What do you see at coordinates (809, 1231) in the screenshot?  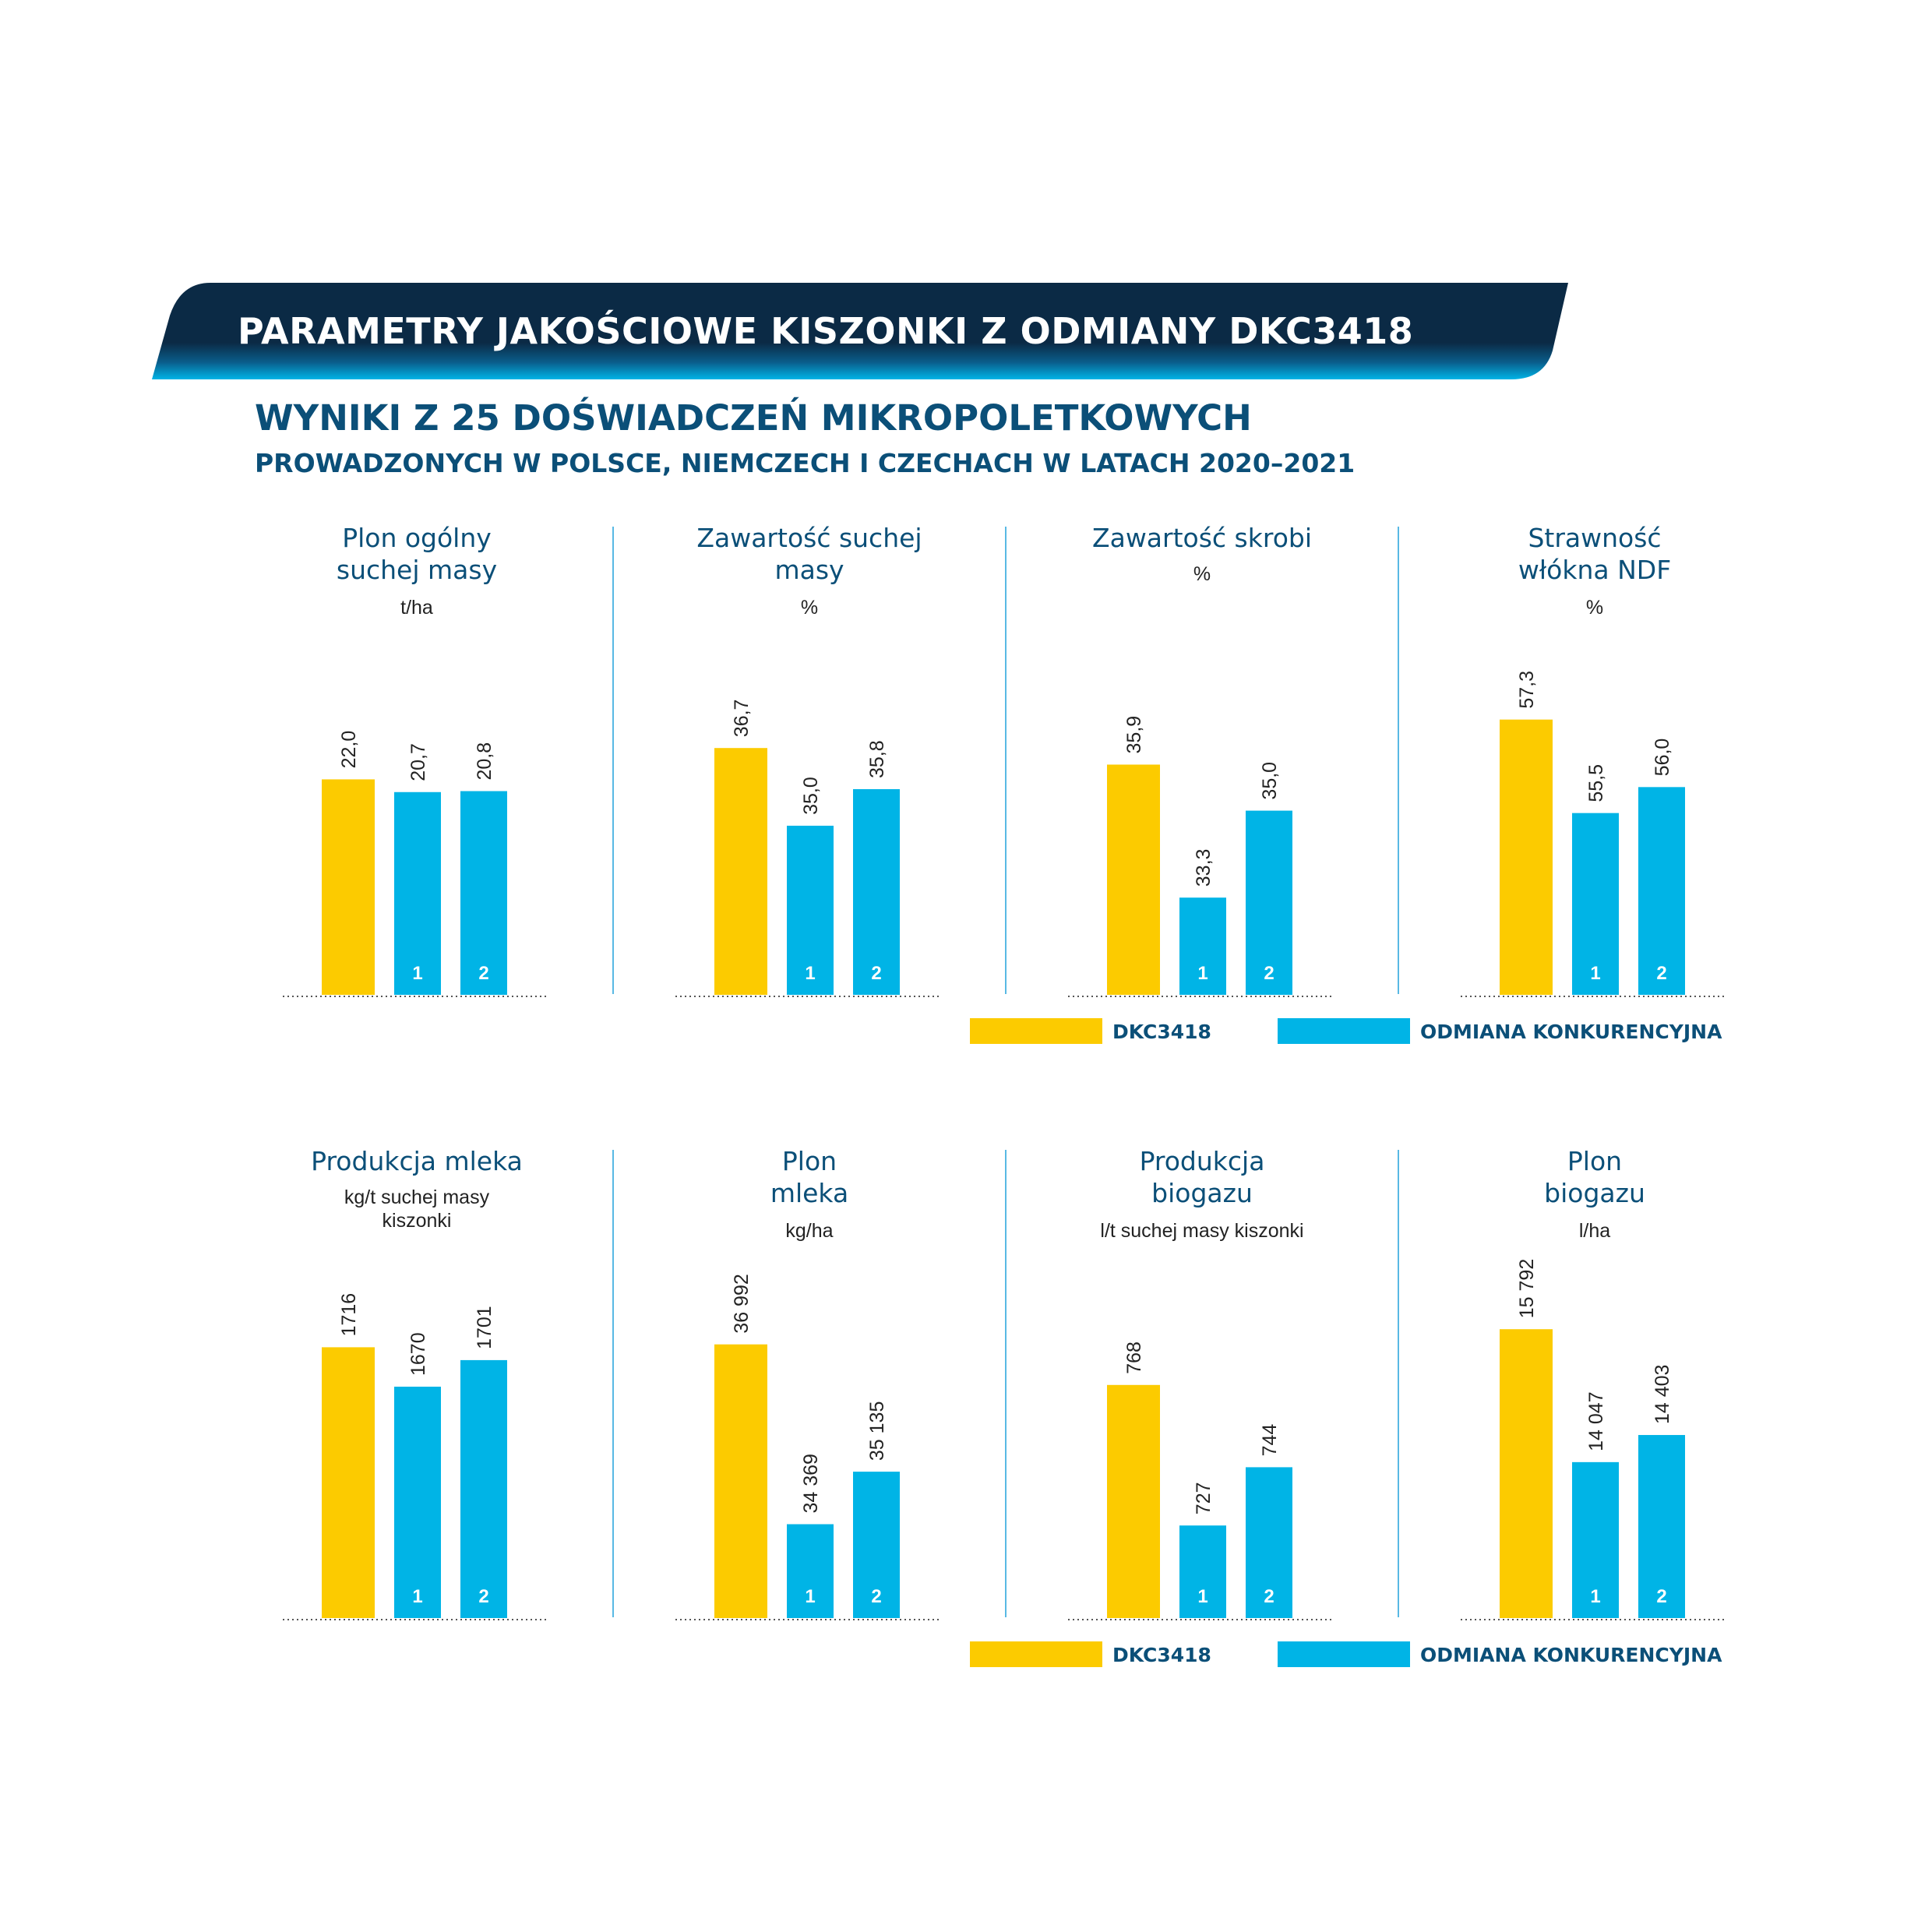 I see `chart-unit: kg/ha` at bounding box center [809, 1231].